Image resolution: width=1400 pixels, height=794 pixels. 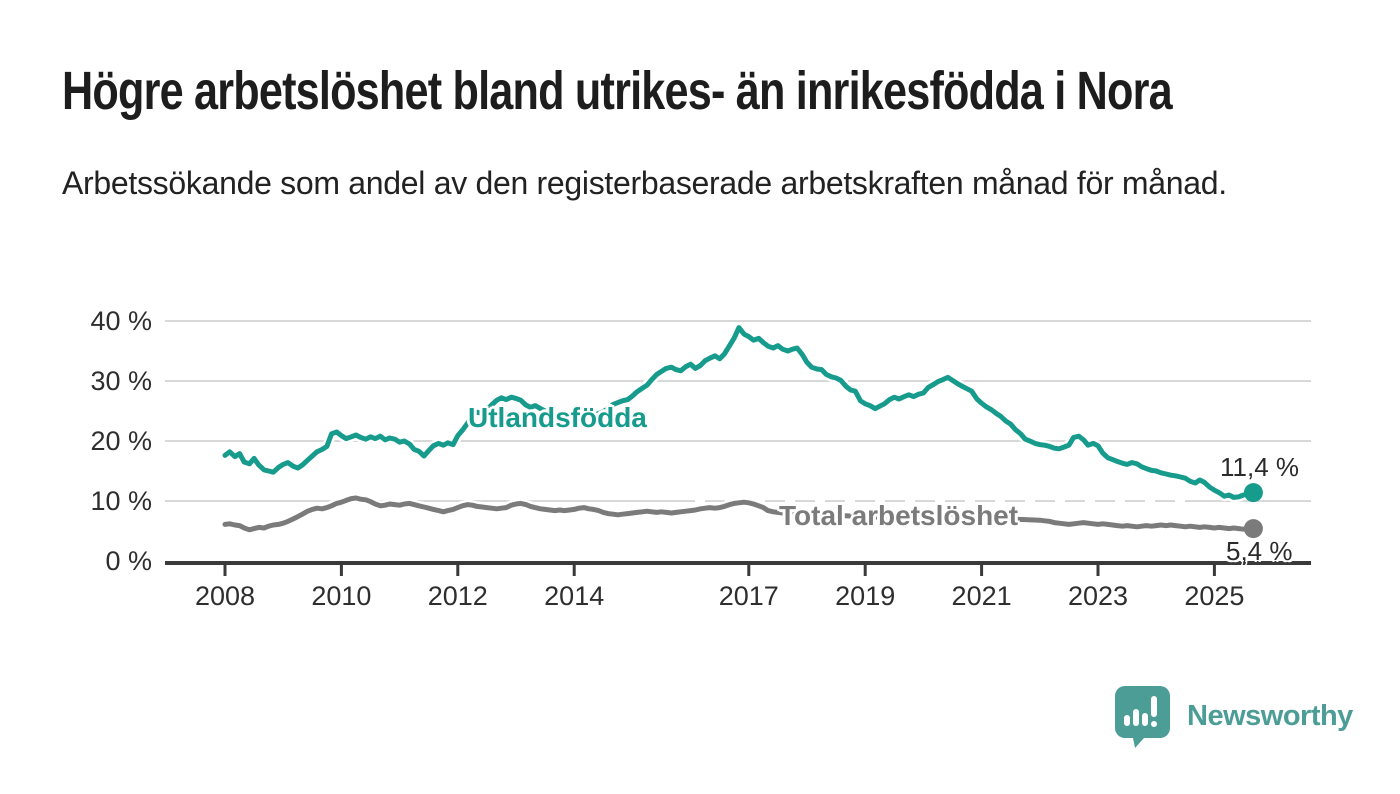 What do you see at coordinates (458, 596) in the screenshot?
I see `svg-text: 2012` at bounding box center [458, 596].